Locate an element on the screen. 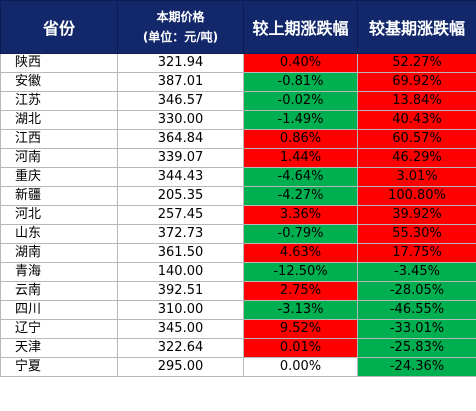 The height and width of the screenshot is (411, 476). table-row: 湖南 361.50 4.63% 17.75% is located at coordinates (238, 253).